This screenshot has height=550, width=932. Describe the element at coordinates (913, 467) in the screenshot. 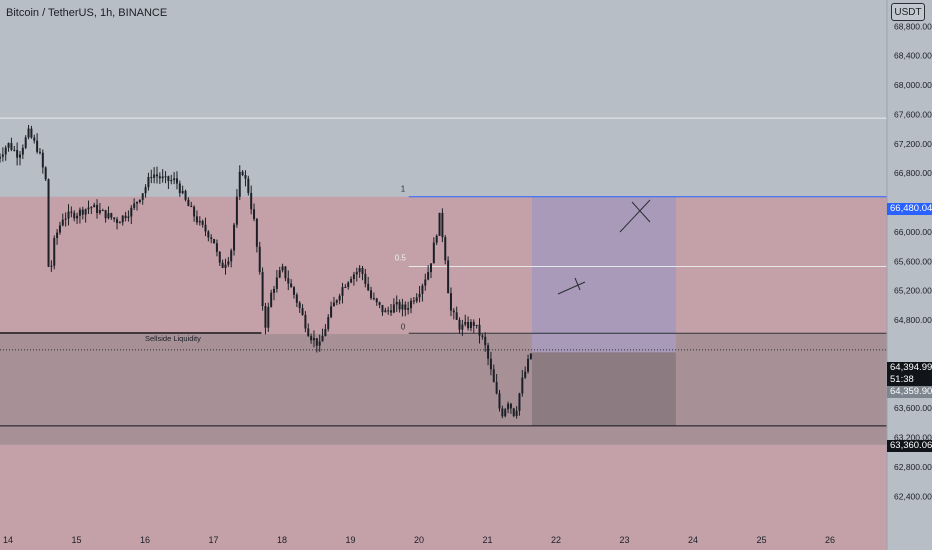

I see `y-tick-label: 62,800.00` at that location.